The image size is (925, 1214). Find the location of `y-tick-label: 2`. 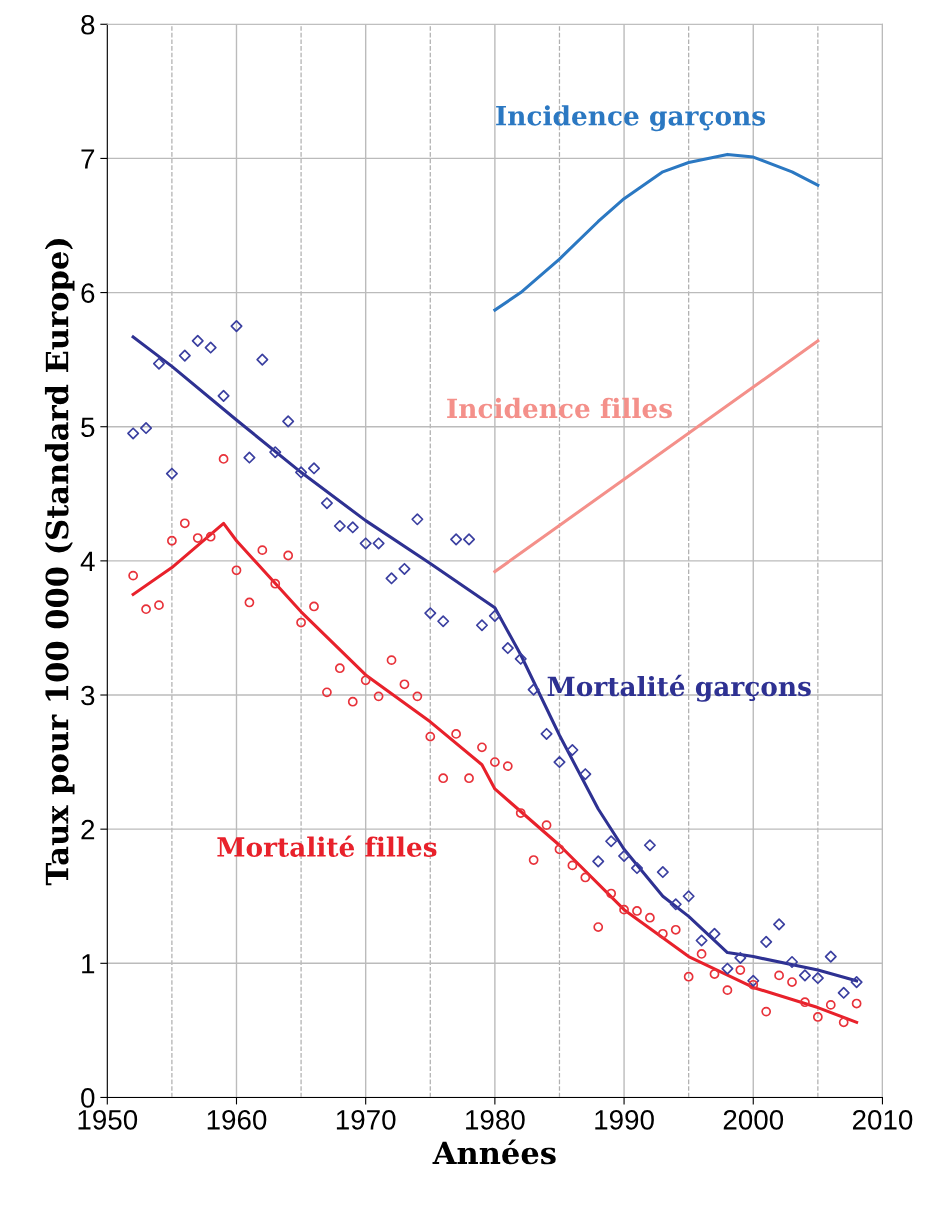

y-tick-label: 2 is located at coordinates (88, 829).